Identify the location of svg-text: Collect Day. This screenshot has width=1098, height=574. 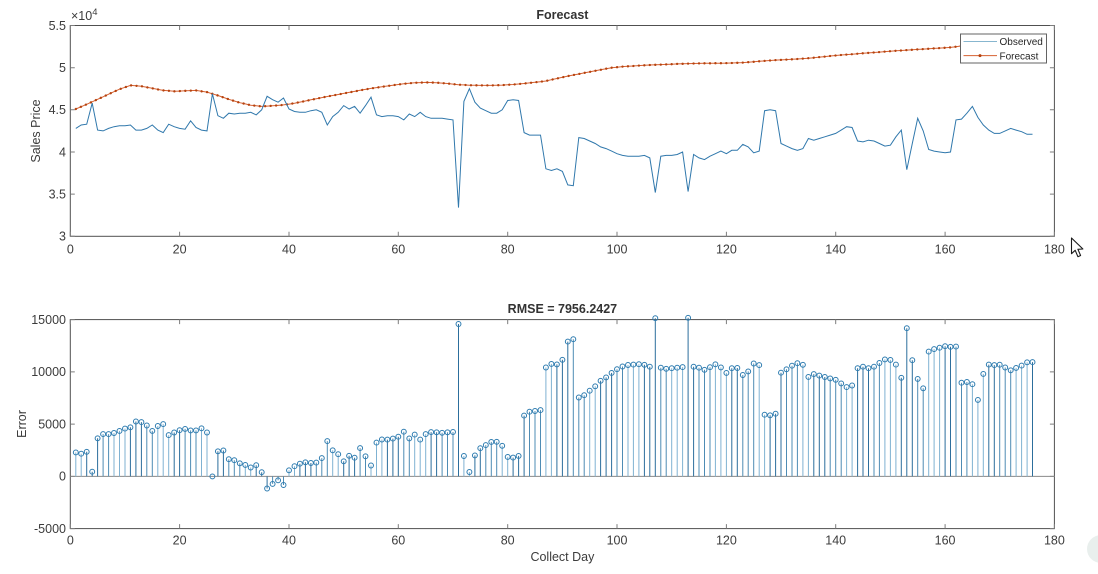
(562, 557).